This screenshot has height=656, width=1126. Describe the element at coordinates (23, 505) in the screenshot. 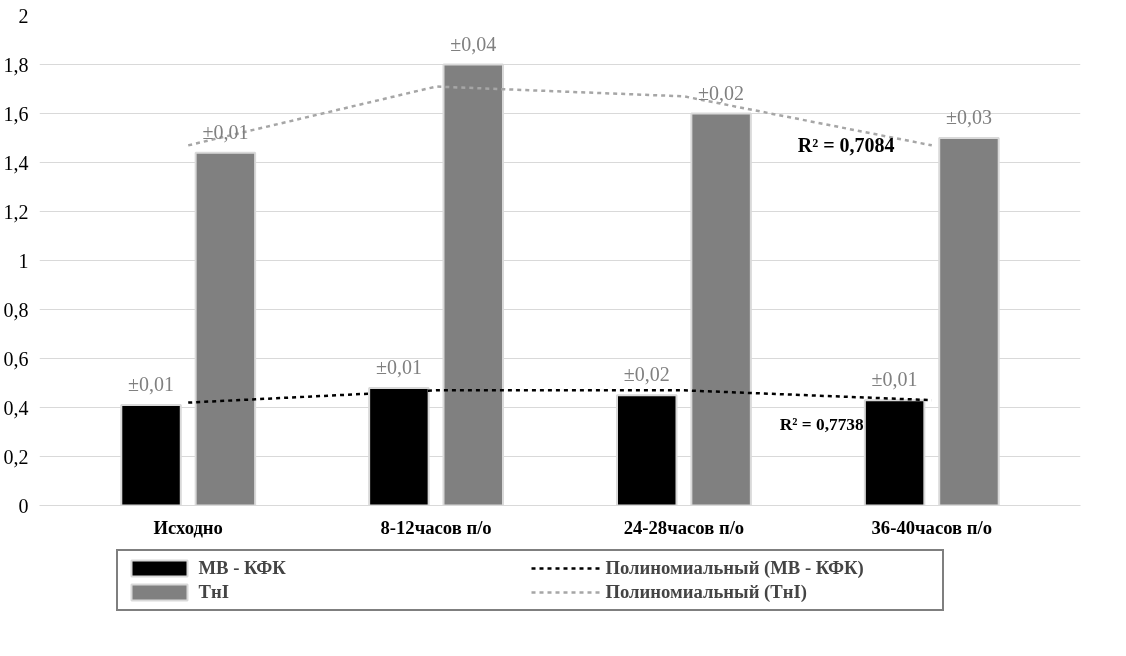

I see `y-tick-label: 0` at that location.